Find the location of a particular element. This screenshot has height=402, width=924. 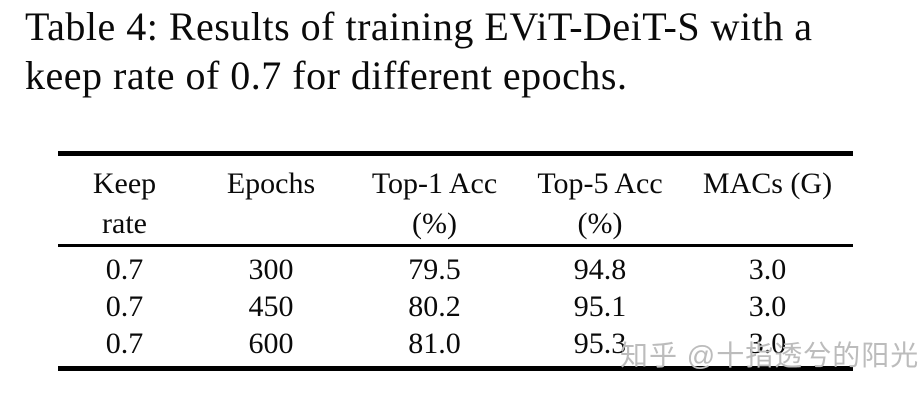

header-top5-line1: Top-5 Acc is located at coordinates (600, 183).